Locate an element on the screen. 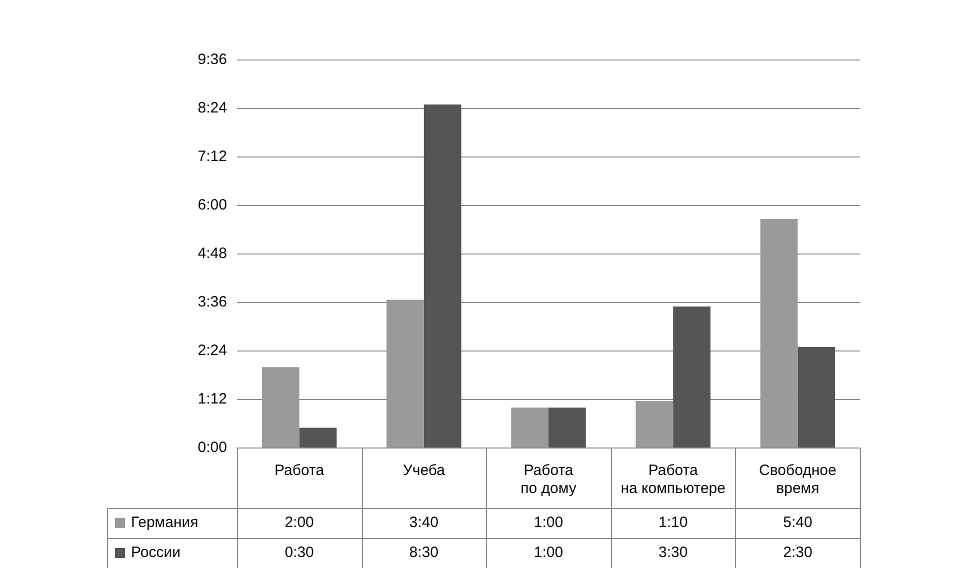 Image resolution: width=963 pixels, height=568 pixels. data-label: 2:00 is located at coordinates (299, 523).